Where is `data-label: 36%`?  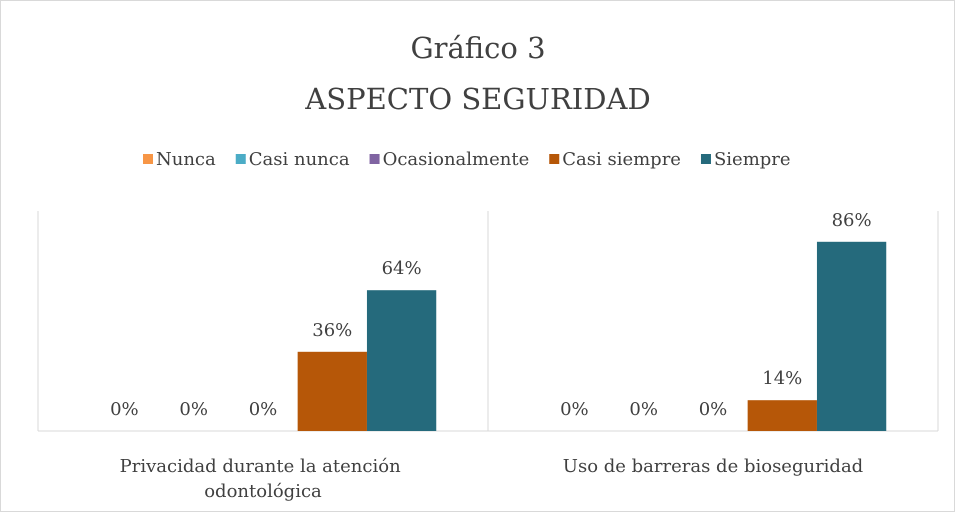
data-label: 36% is located at coordinates (332, 330).